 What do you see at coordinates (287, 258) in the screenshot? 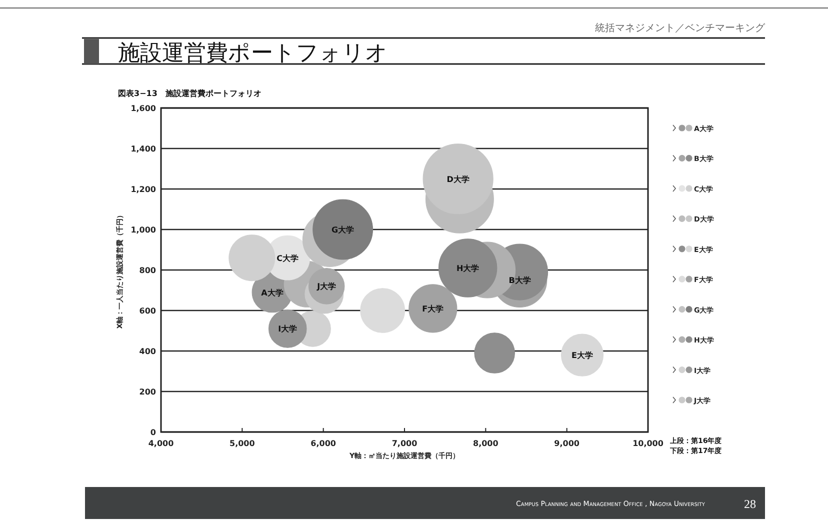
I see `annotation: C大学` at bounding box center [287, 258].